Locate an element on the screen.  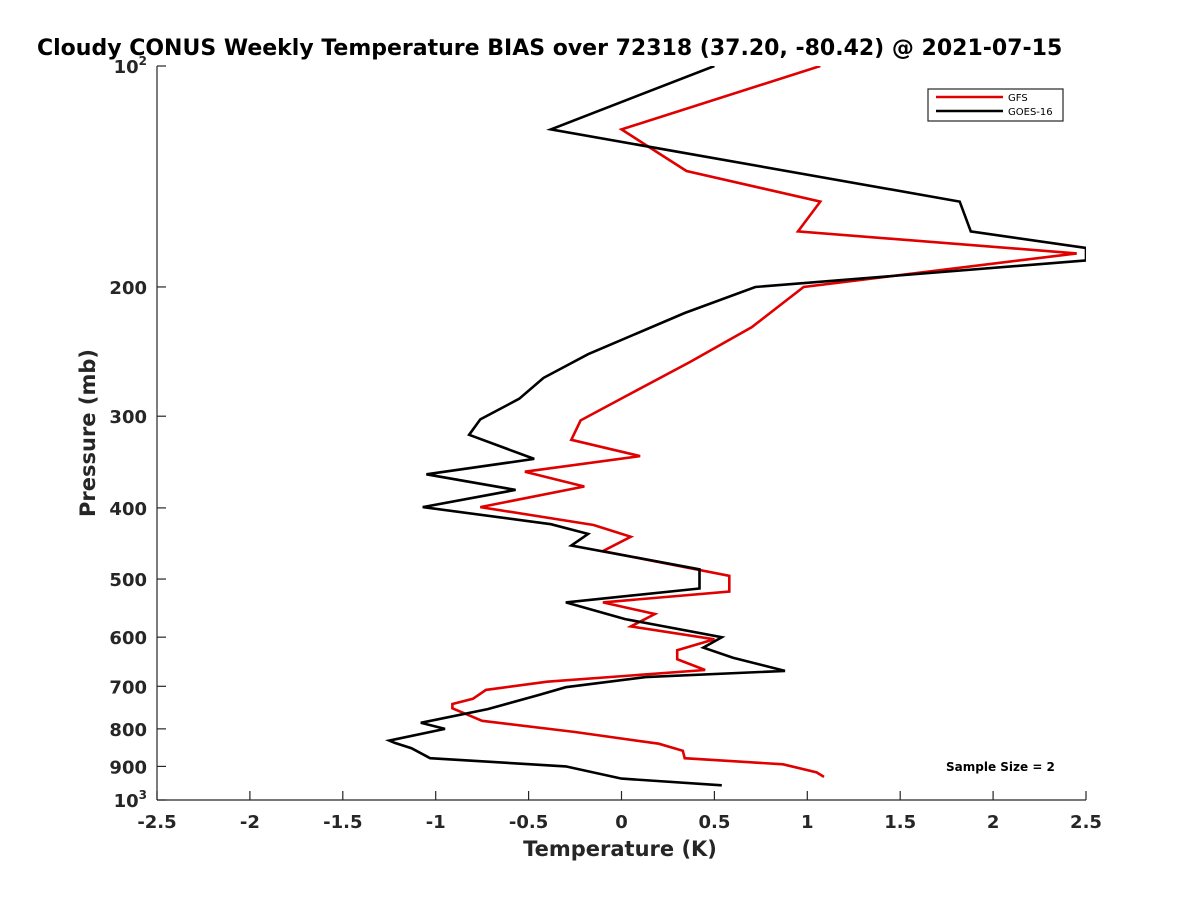
y-tick-label: 10² is located at coordinates (130, 66).